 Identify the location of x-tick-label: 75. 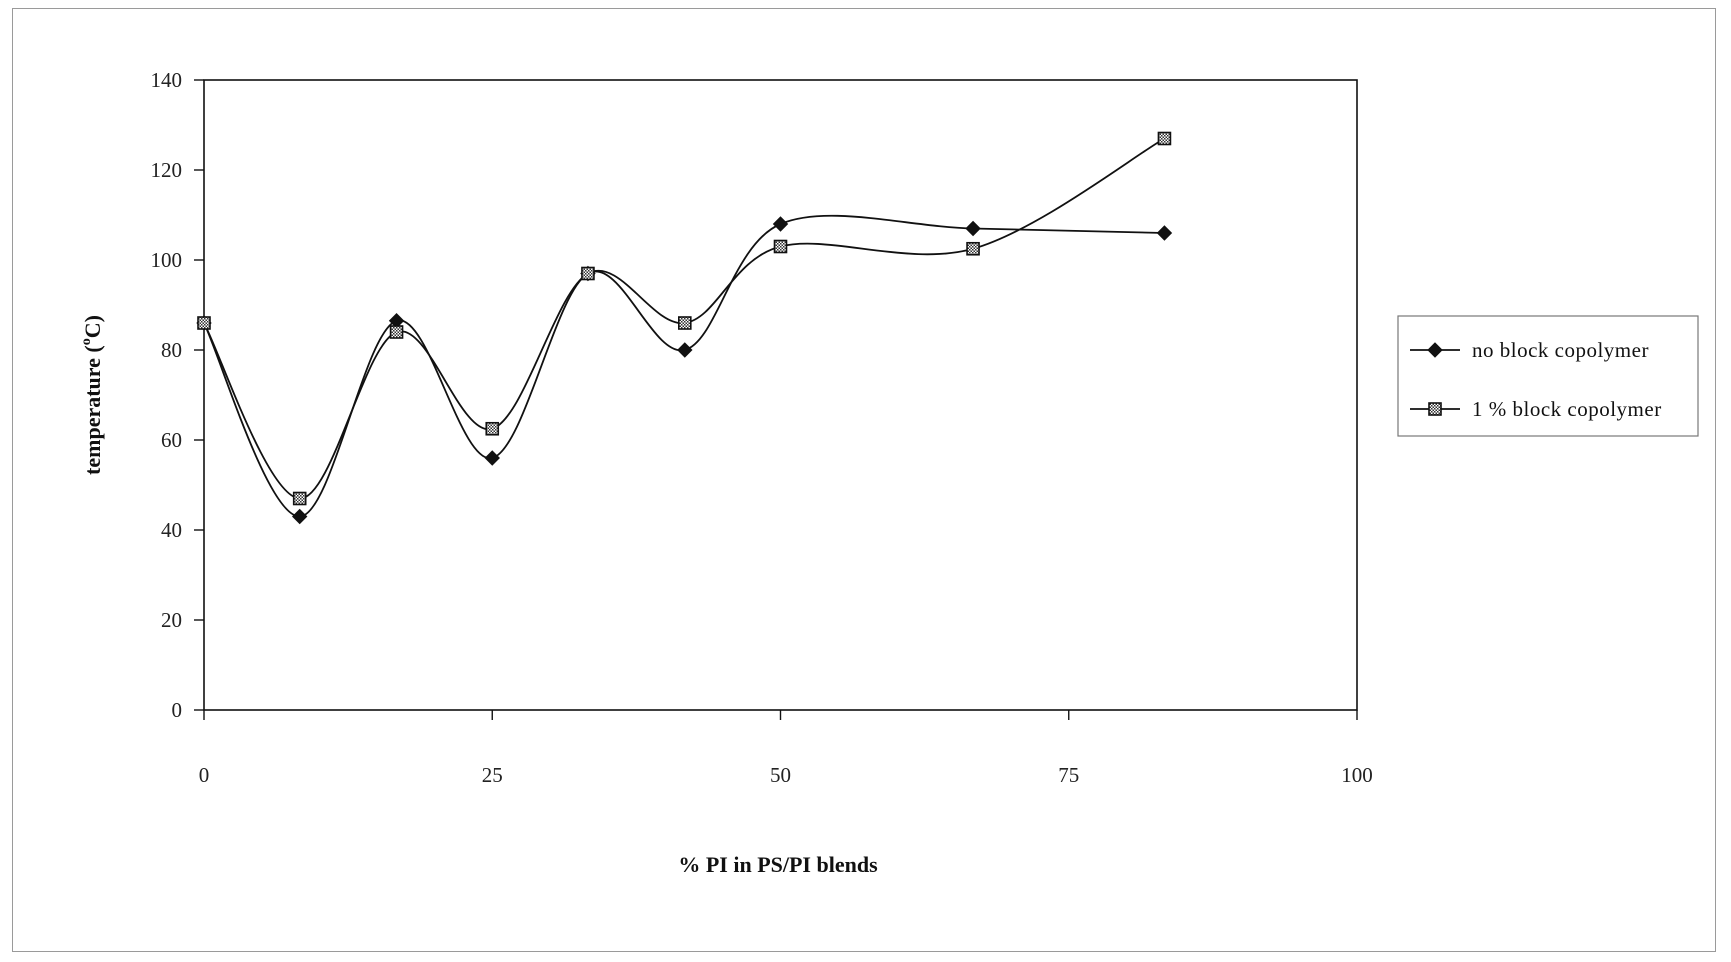
(1068, 775).